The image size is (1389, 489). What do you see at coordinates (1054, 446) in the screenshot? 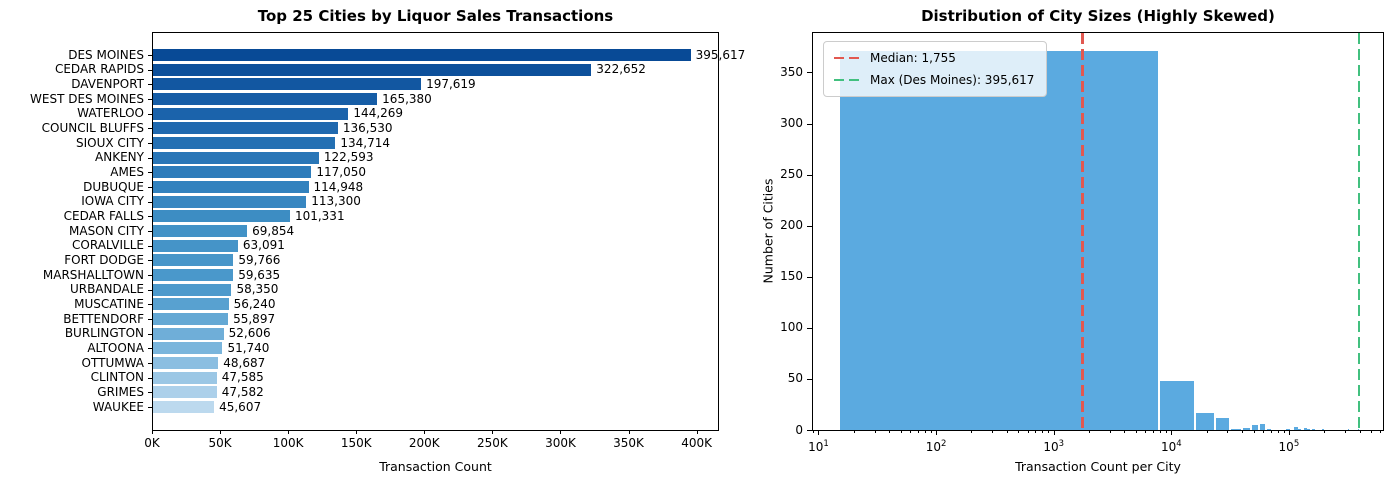
I see `x-tick-label: 103` at bounding box center [1054, 446].